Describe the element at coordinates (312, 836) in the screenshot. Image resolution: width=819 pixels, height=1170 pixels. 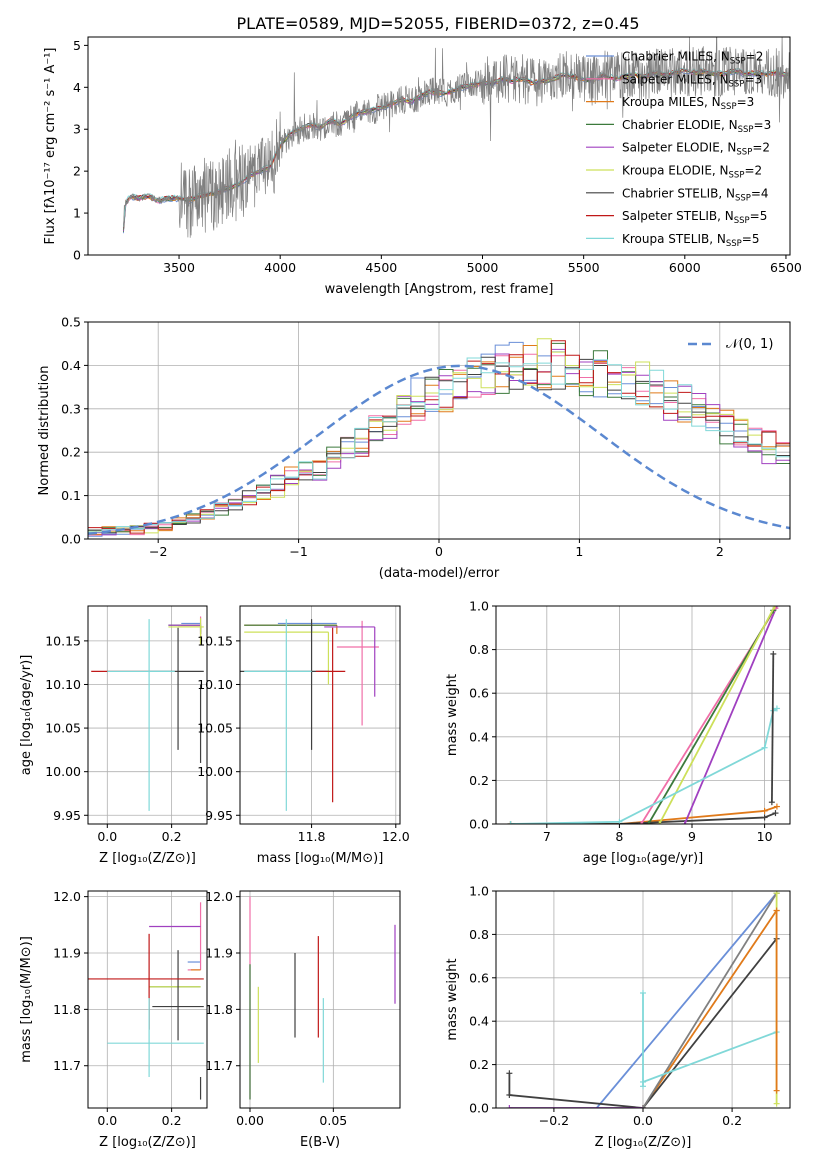
I see `x-tick-label: 11.8` at that location.